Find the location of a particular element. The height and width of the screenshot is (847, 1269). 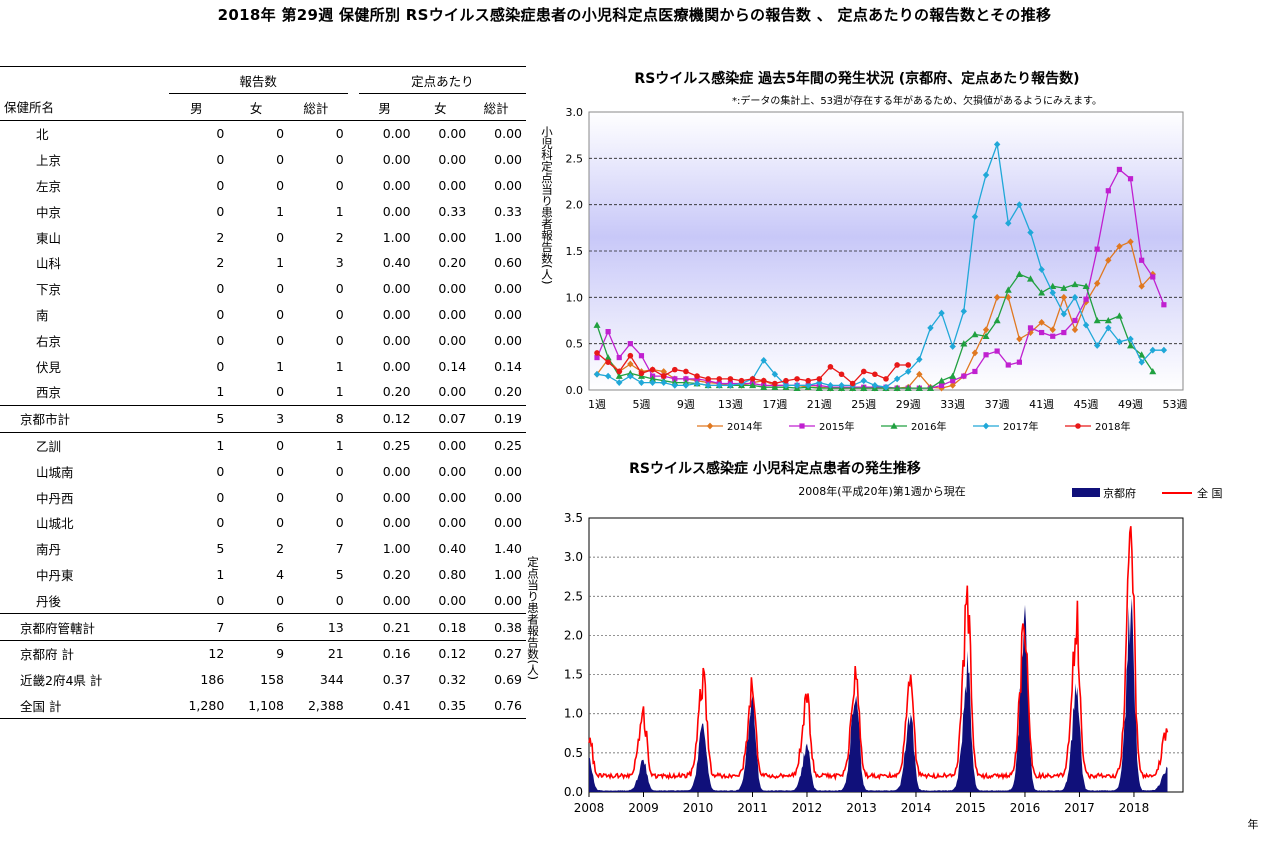

table-row: 京都市計 5 3 8 0.12 0.07 0.19 is located at coordinates (263, 418).